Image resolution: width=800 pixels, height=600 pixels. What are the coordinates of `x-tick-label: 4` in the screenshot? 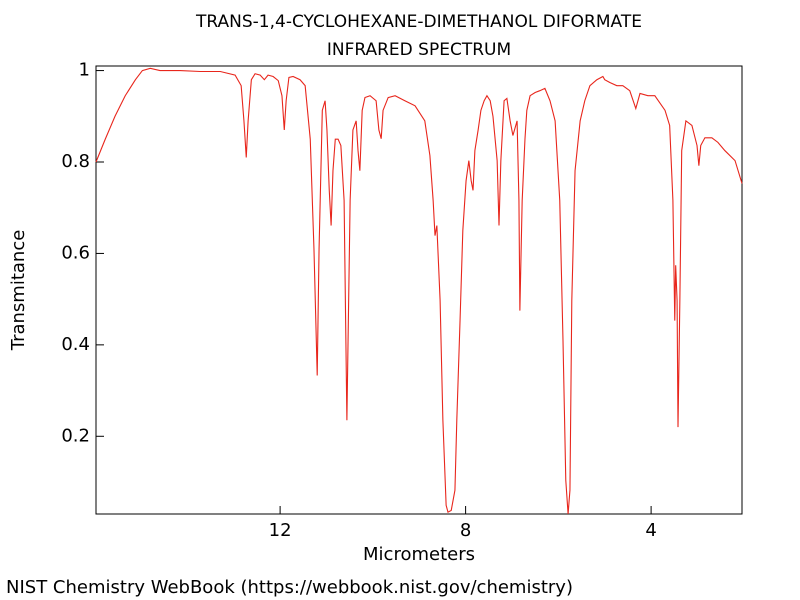 It's located at (650, 530).